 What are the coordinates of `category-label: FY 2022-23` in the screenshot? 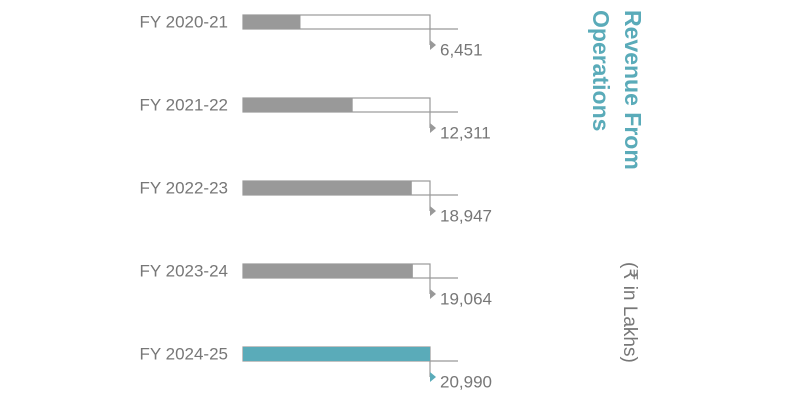 It's located at (183, 187).